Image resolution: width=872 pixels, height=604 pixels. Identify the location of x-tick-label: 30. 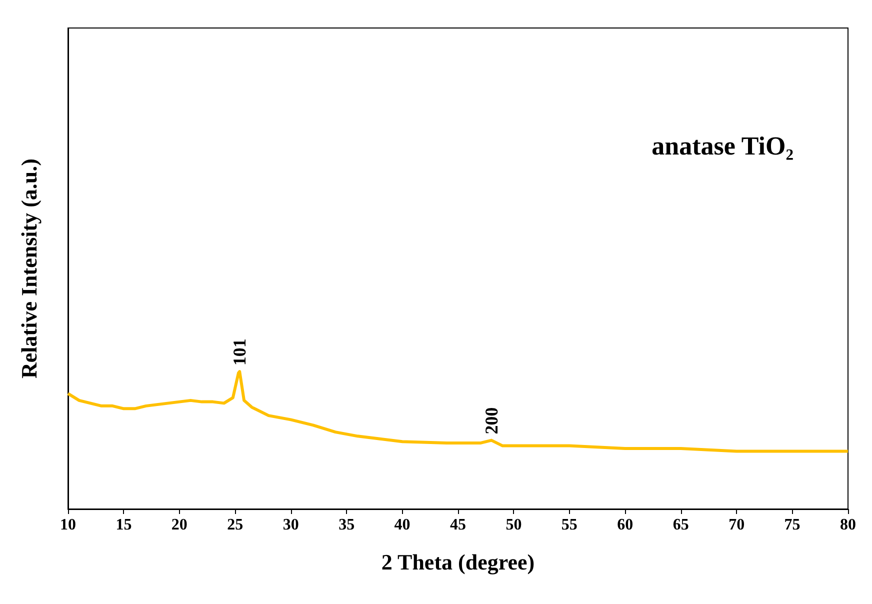
(290, 525).